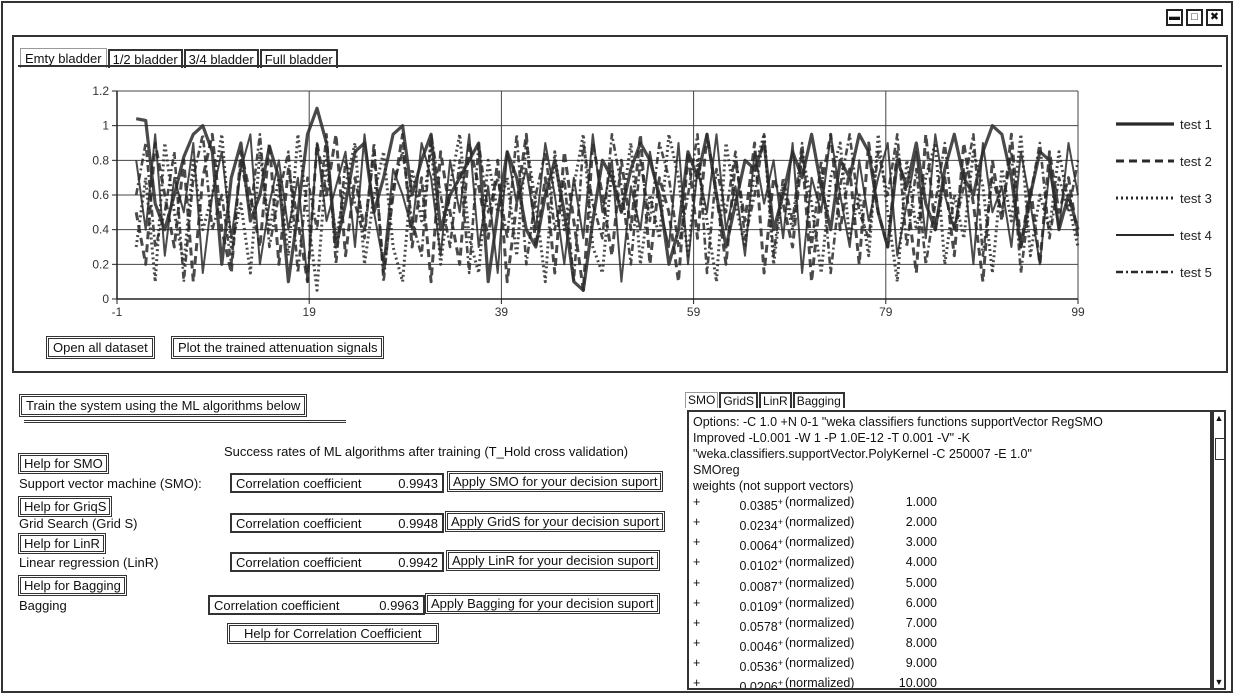  What do you see at coordinates (299, 562) in the screenshot?
I see `linr-cc-label: Correlation coefficient` at bounding box center [299, 562].